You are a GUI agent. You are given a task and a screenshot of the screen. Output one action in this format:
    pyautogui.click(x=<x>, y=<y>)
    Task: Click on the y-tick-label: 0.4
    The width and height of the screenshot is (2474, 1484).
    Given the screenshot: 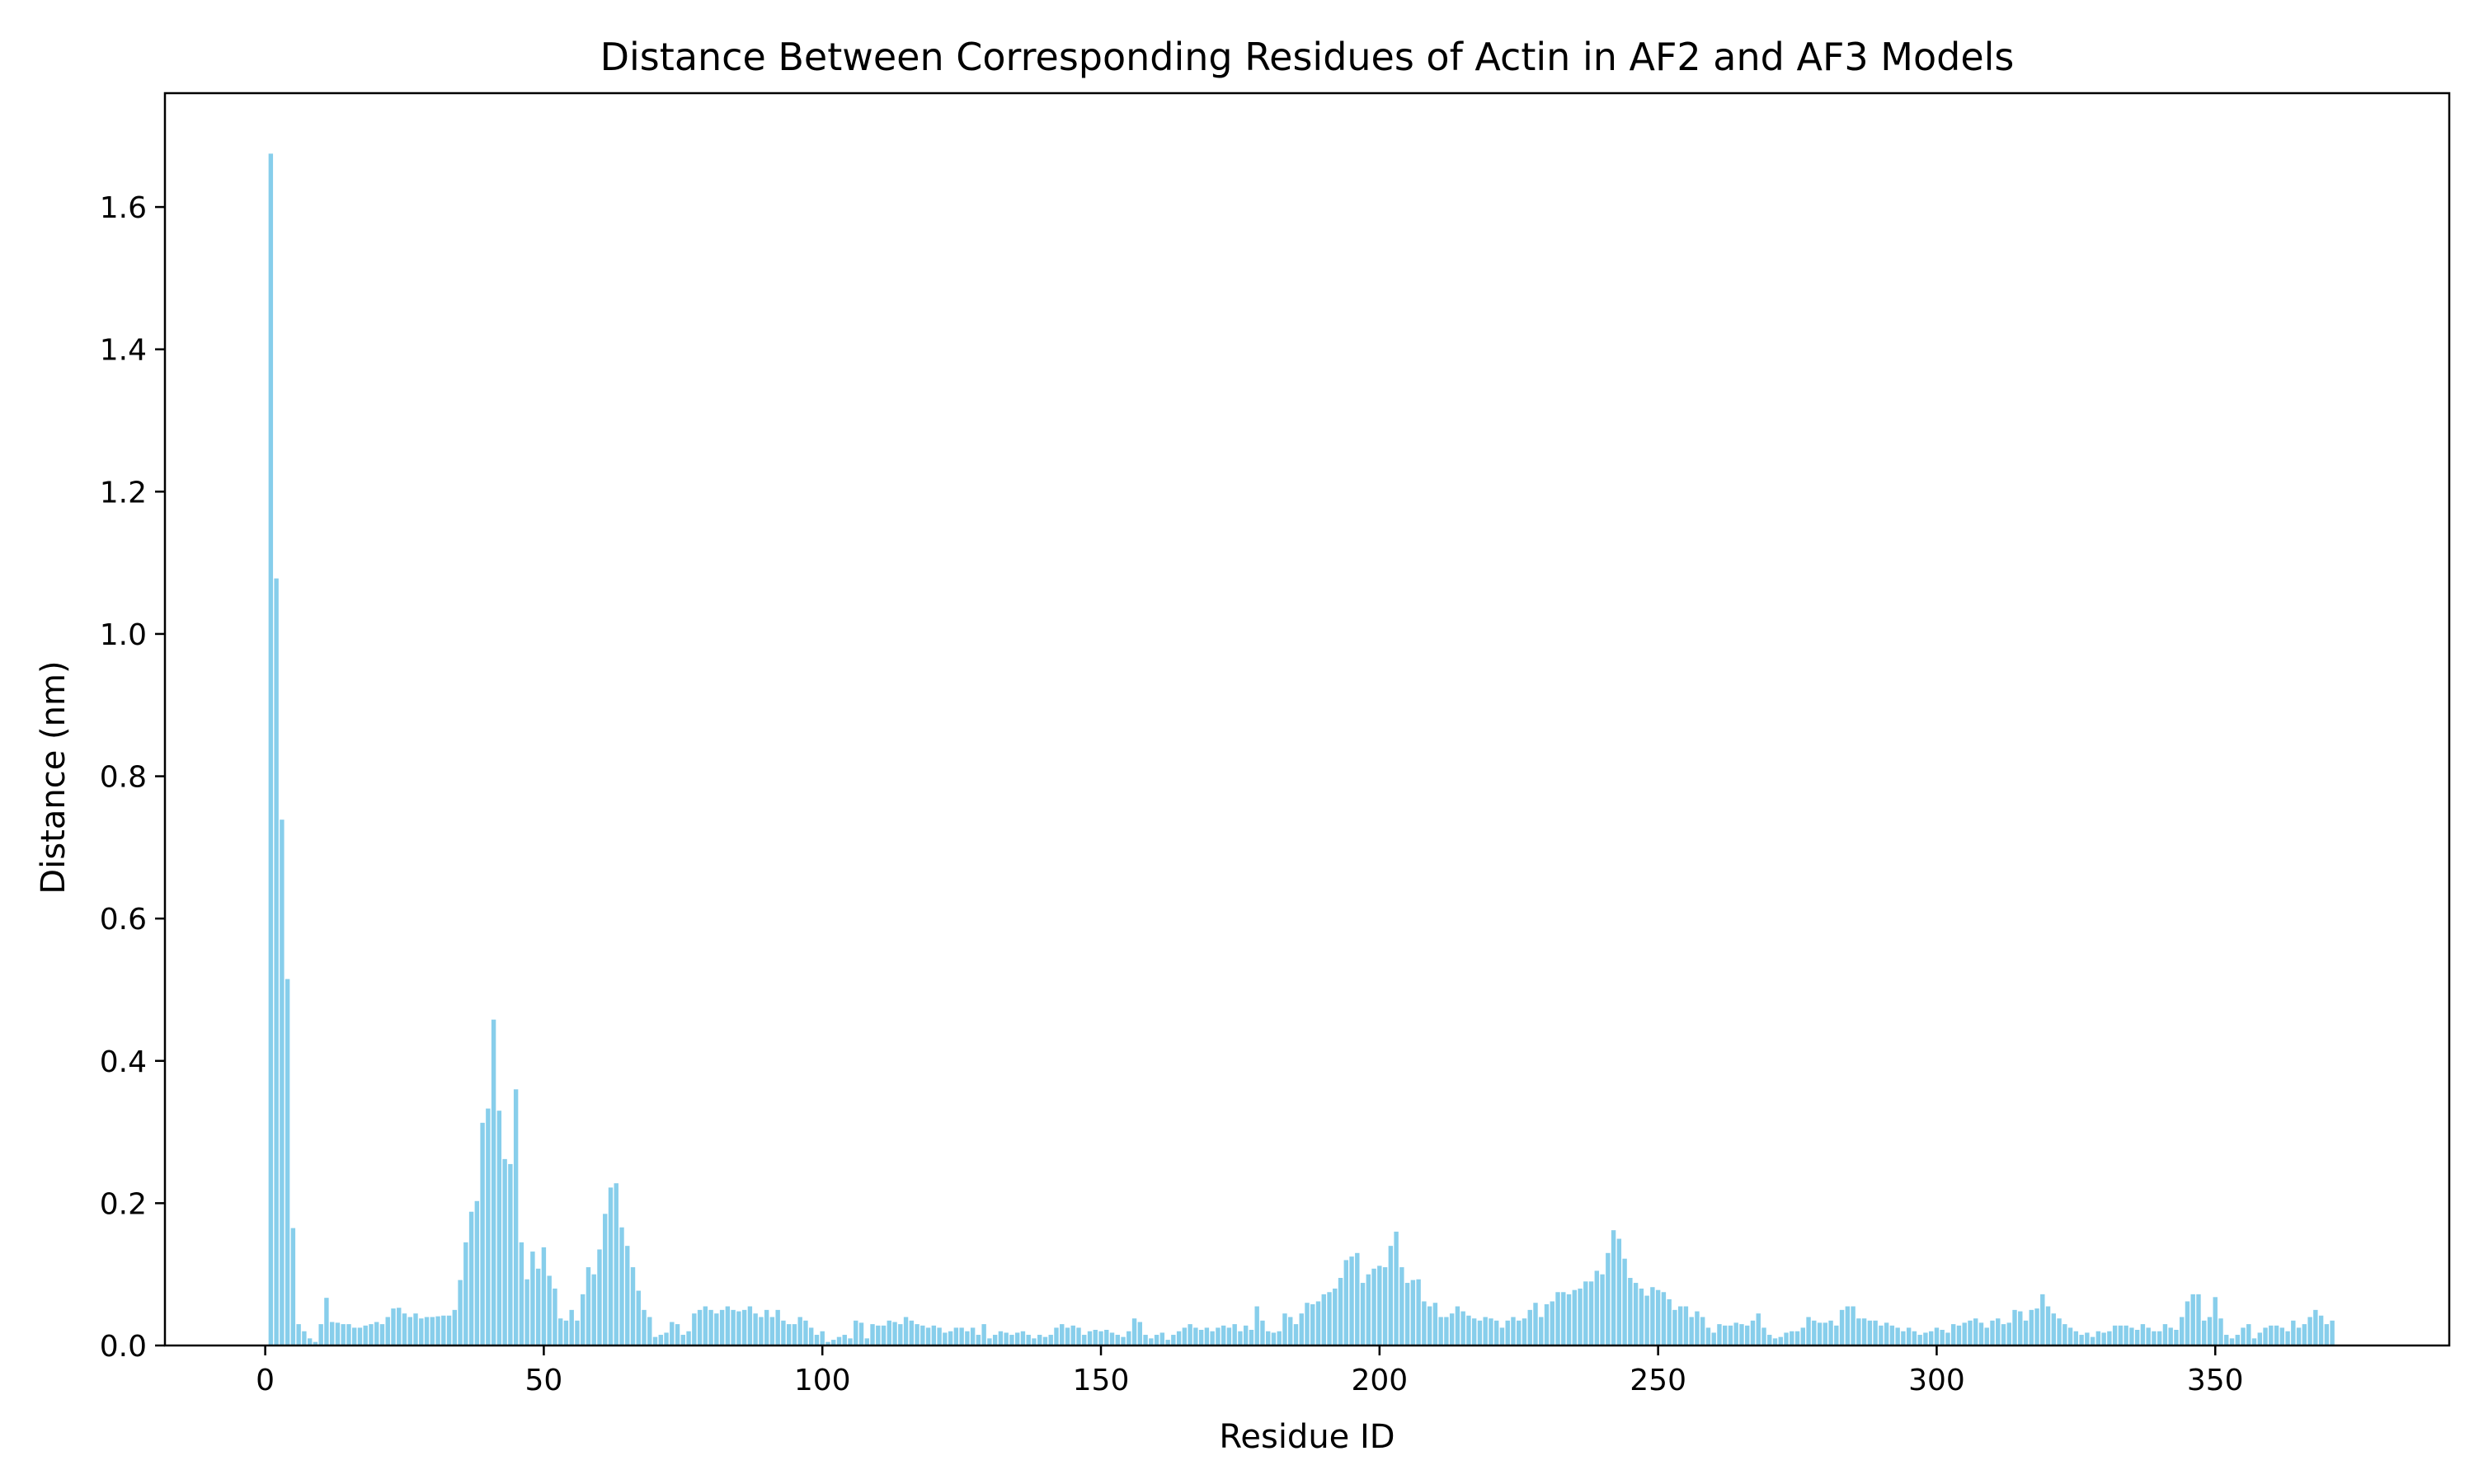 What is the action you would take?
    pyautogui.click(x=123, y=1062)
    